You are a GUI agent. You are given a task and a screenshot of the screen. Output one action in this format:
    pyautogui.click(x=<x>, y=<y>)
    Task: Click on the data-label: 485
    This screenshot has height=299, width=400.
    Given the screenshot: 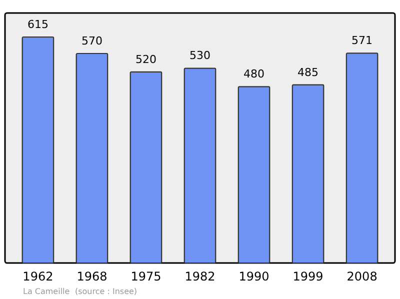 What is the action you would take?
    pyautogui.click(x=308, y=72)
    